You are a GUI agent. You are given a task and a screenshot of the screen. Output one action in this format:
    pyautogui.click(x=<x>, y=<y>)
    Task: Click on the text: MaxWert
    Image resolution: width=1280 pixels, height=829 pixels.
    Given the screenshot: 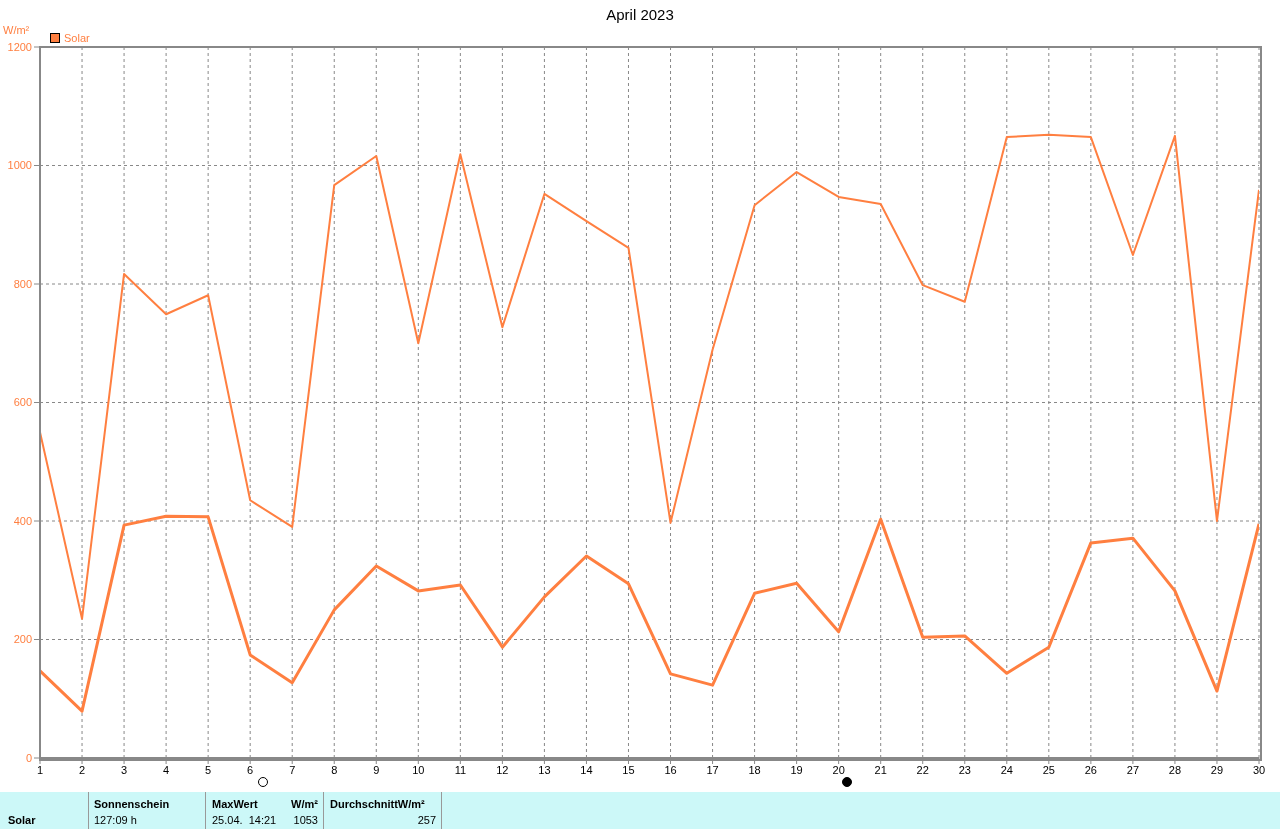 What is the action you would take?
    pyautogui.click(x=235, y=804)
    